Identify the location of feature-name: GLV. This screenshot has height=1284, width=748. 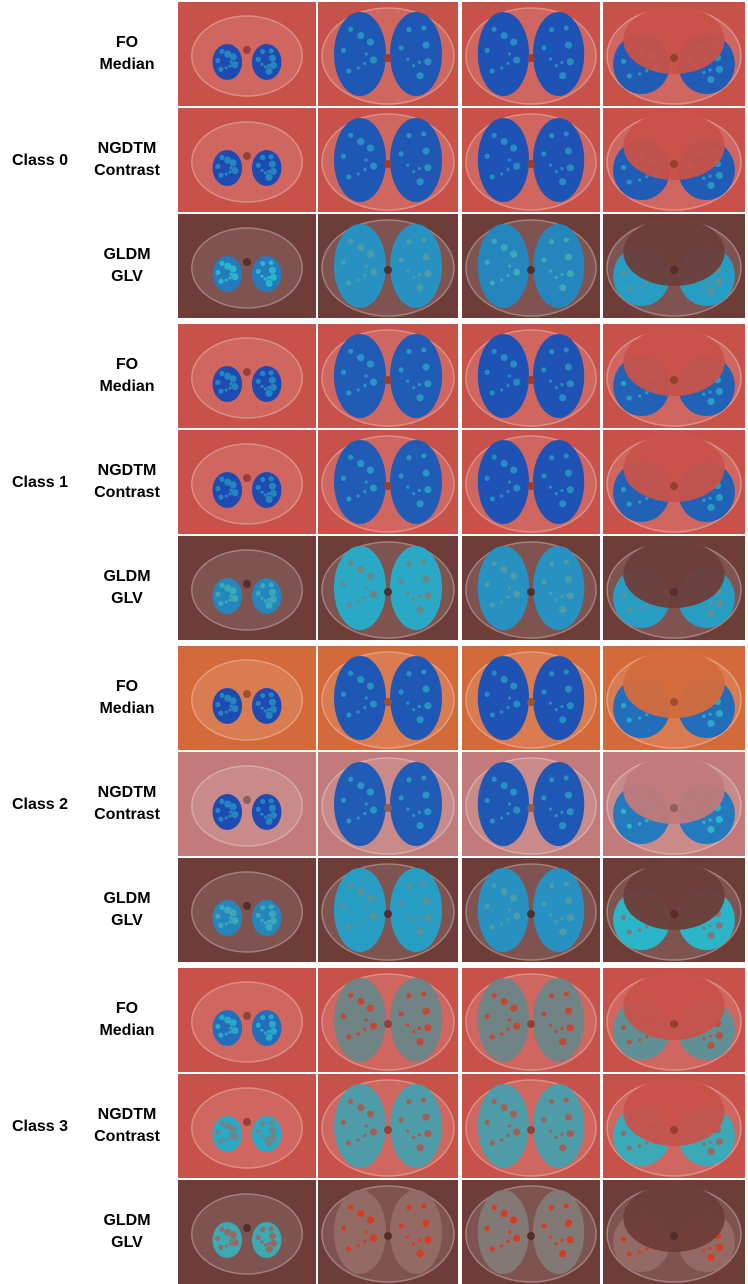
(127, 1242).